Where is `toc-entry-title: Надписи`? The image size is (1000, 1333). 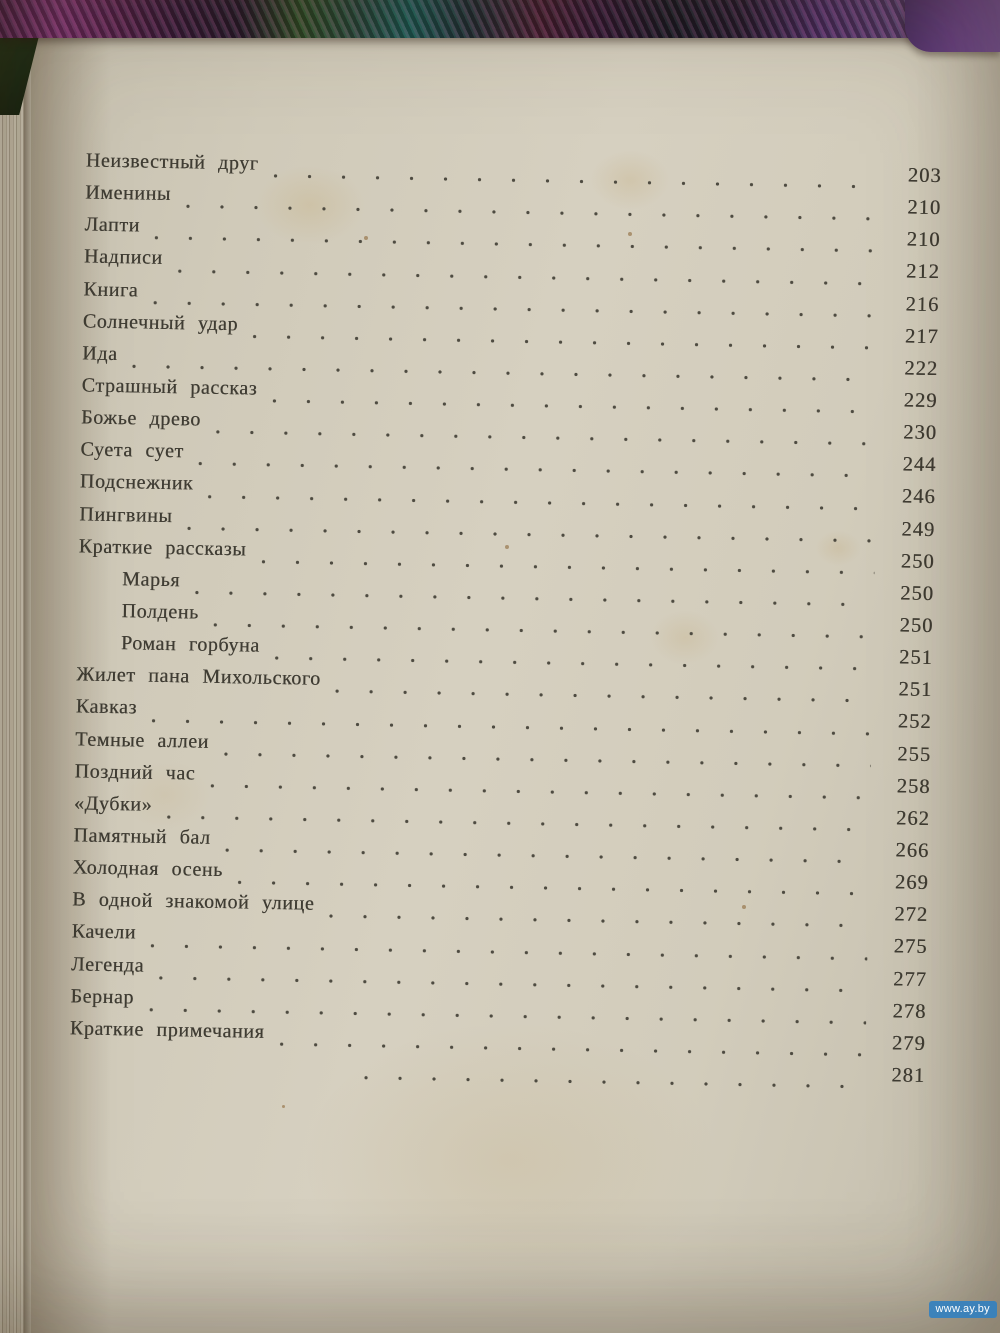
toc-entry-title: Надписи is located at coordinates (123, 257).